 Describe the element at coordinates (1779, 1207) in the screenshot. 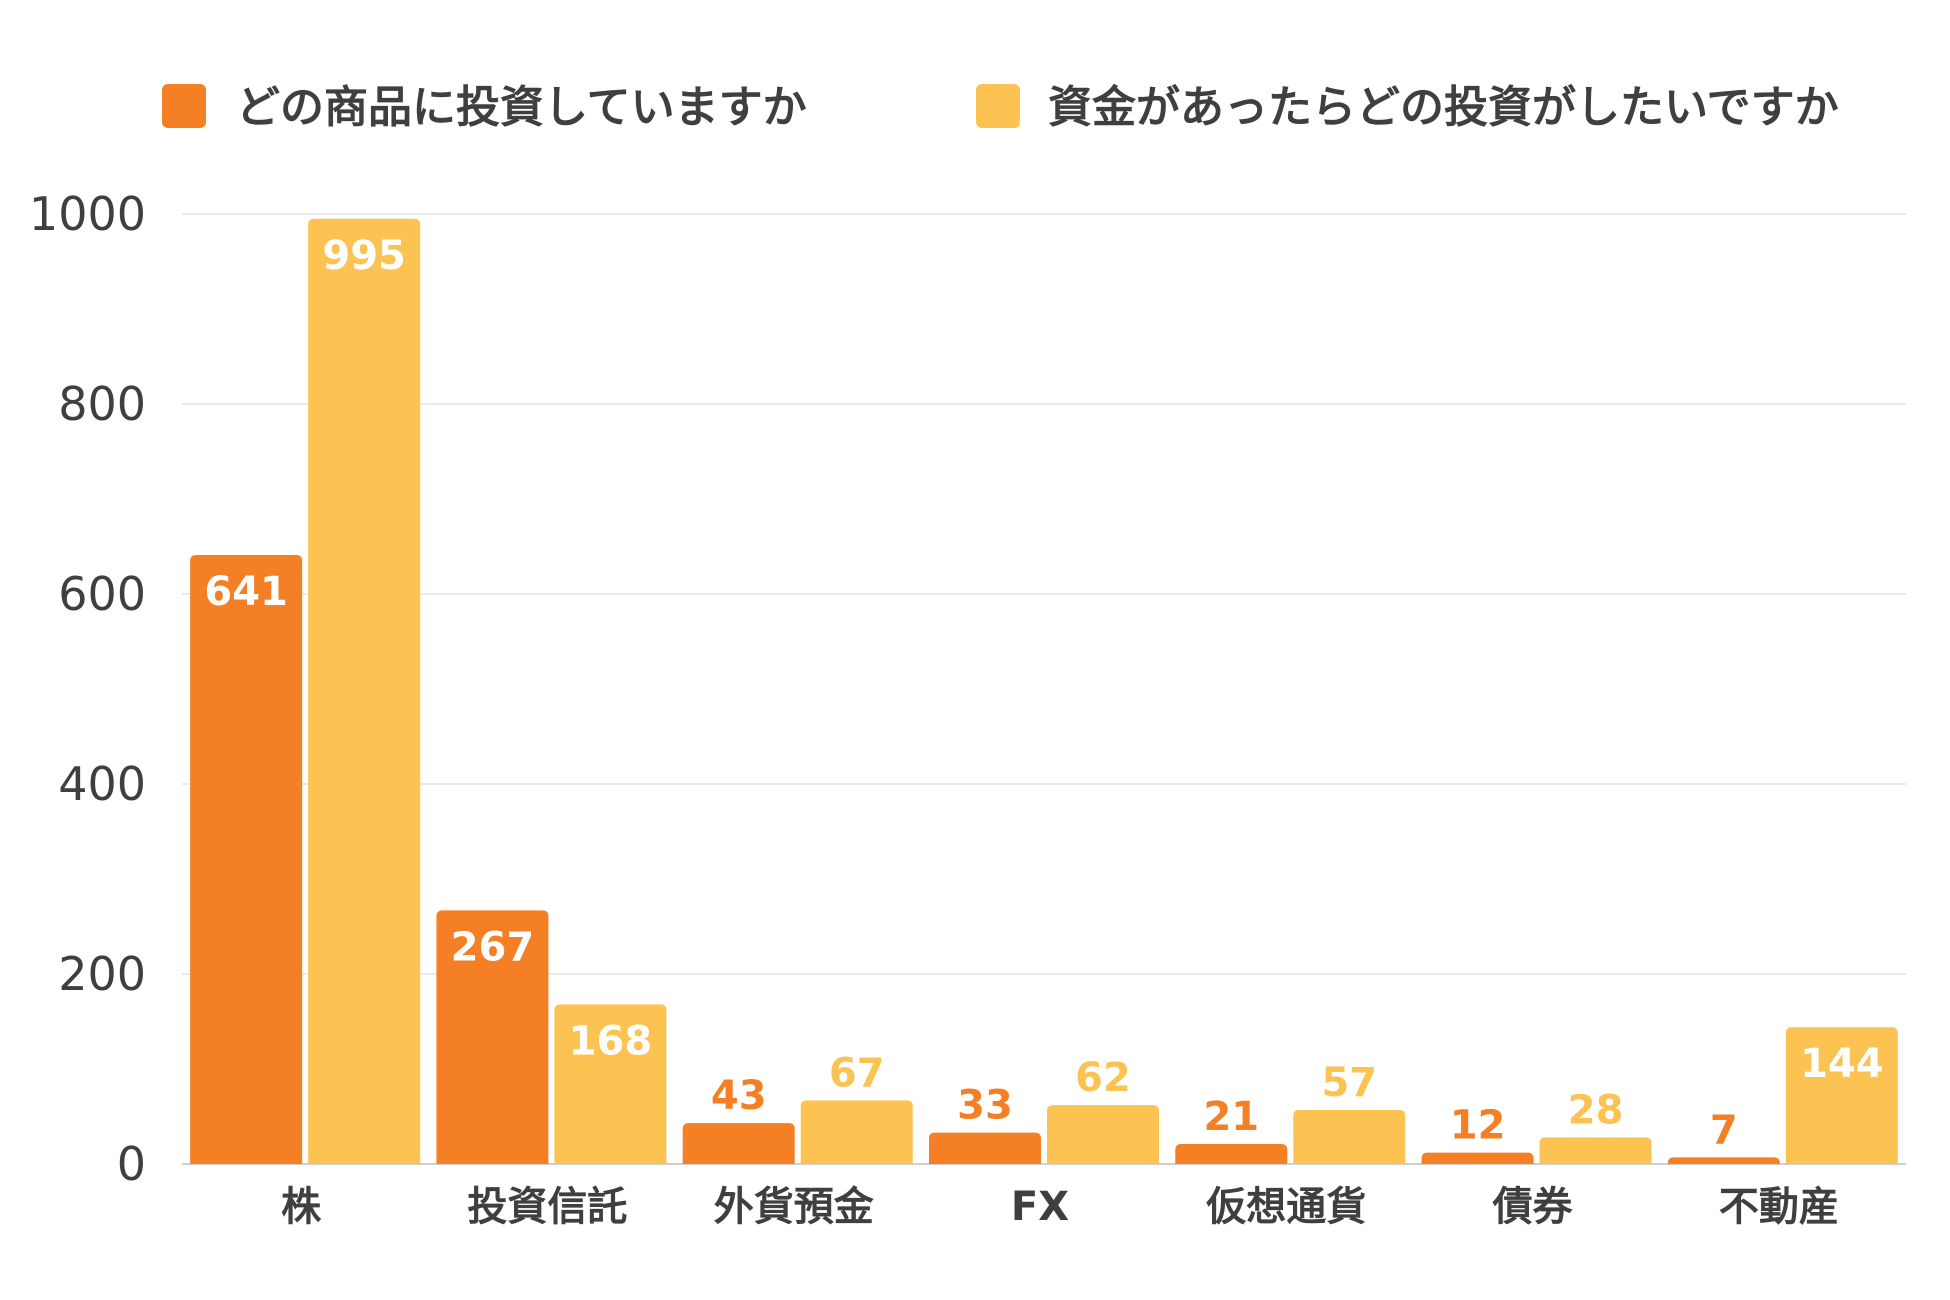

I see `x-tick-label: 不動産` at that location.